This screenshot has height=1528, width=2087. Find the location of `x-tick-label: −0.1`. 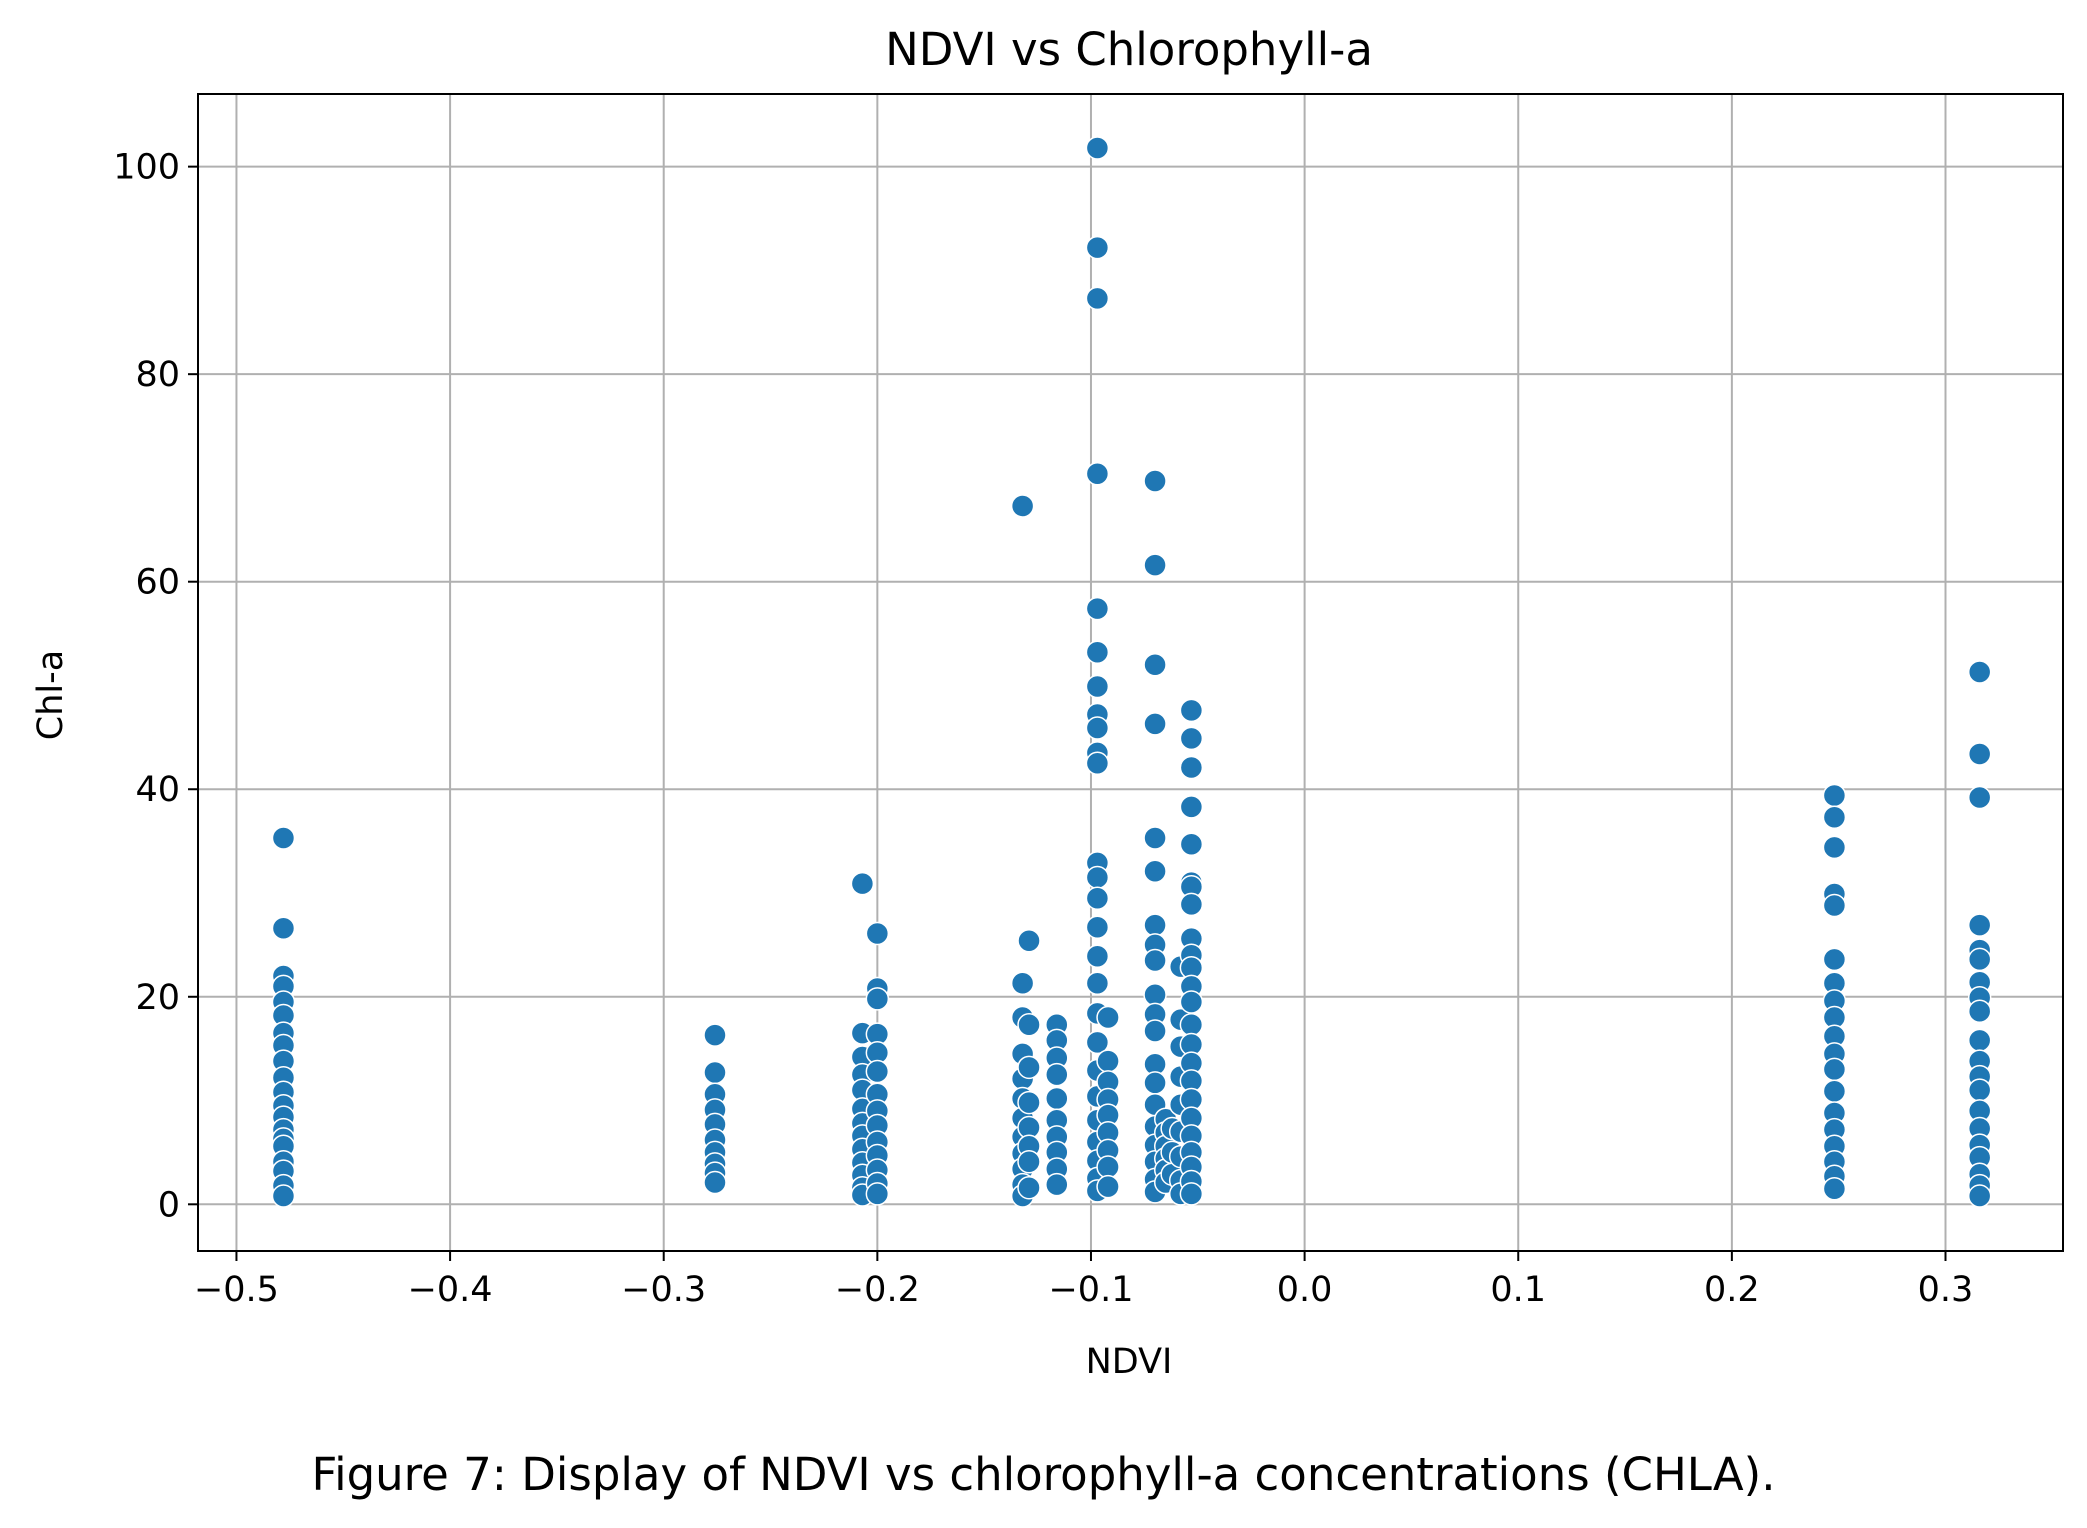

x-tick-label: −0.1 is located at coordinates (1090, 1290).